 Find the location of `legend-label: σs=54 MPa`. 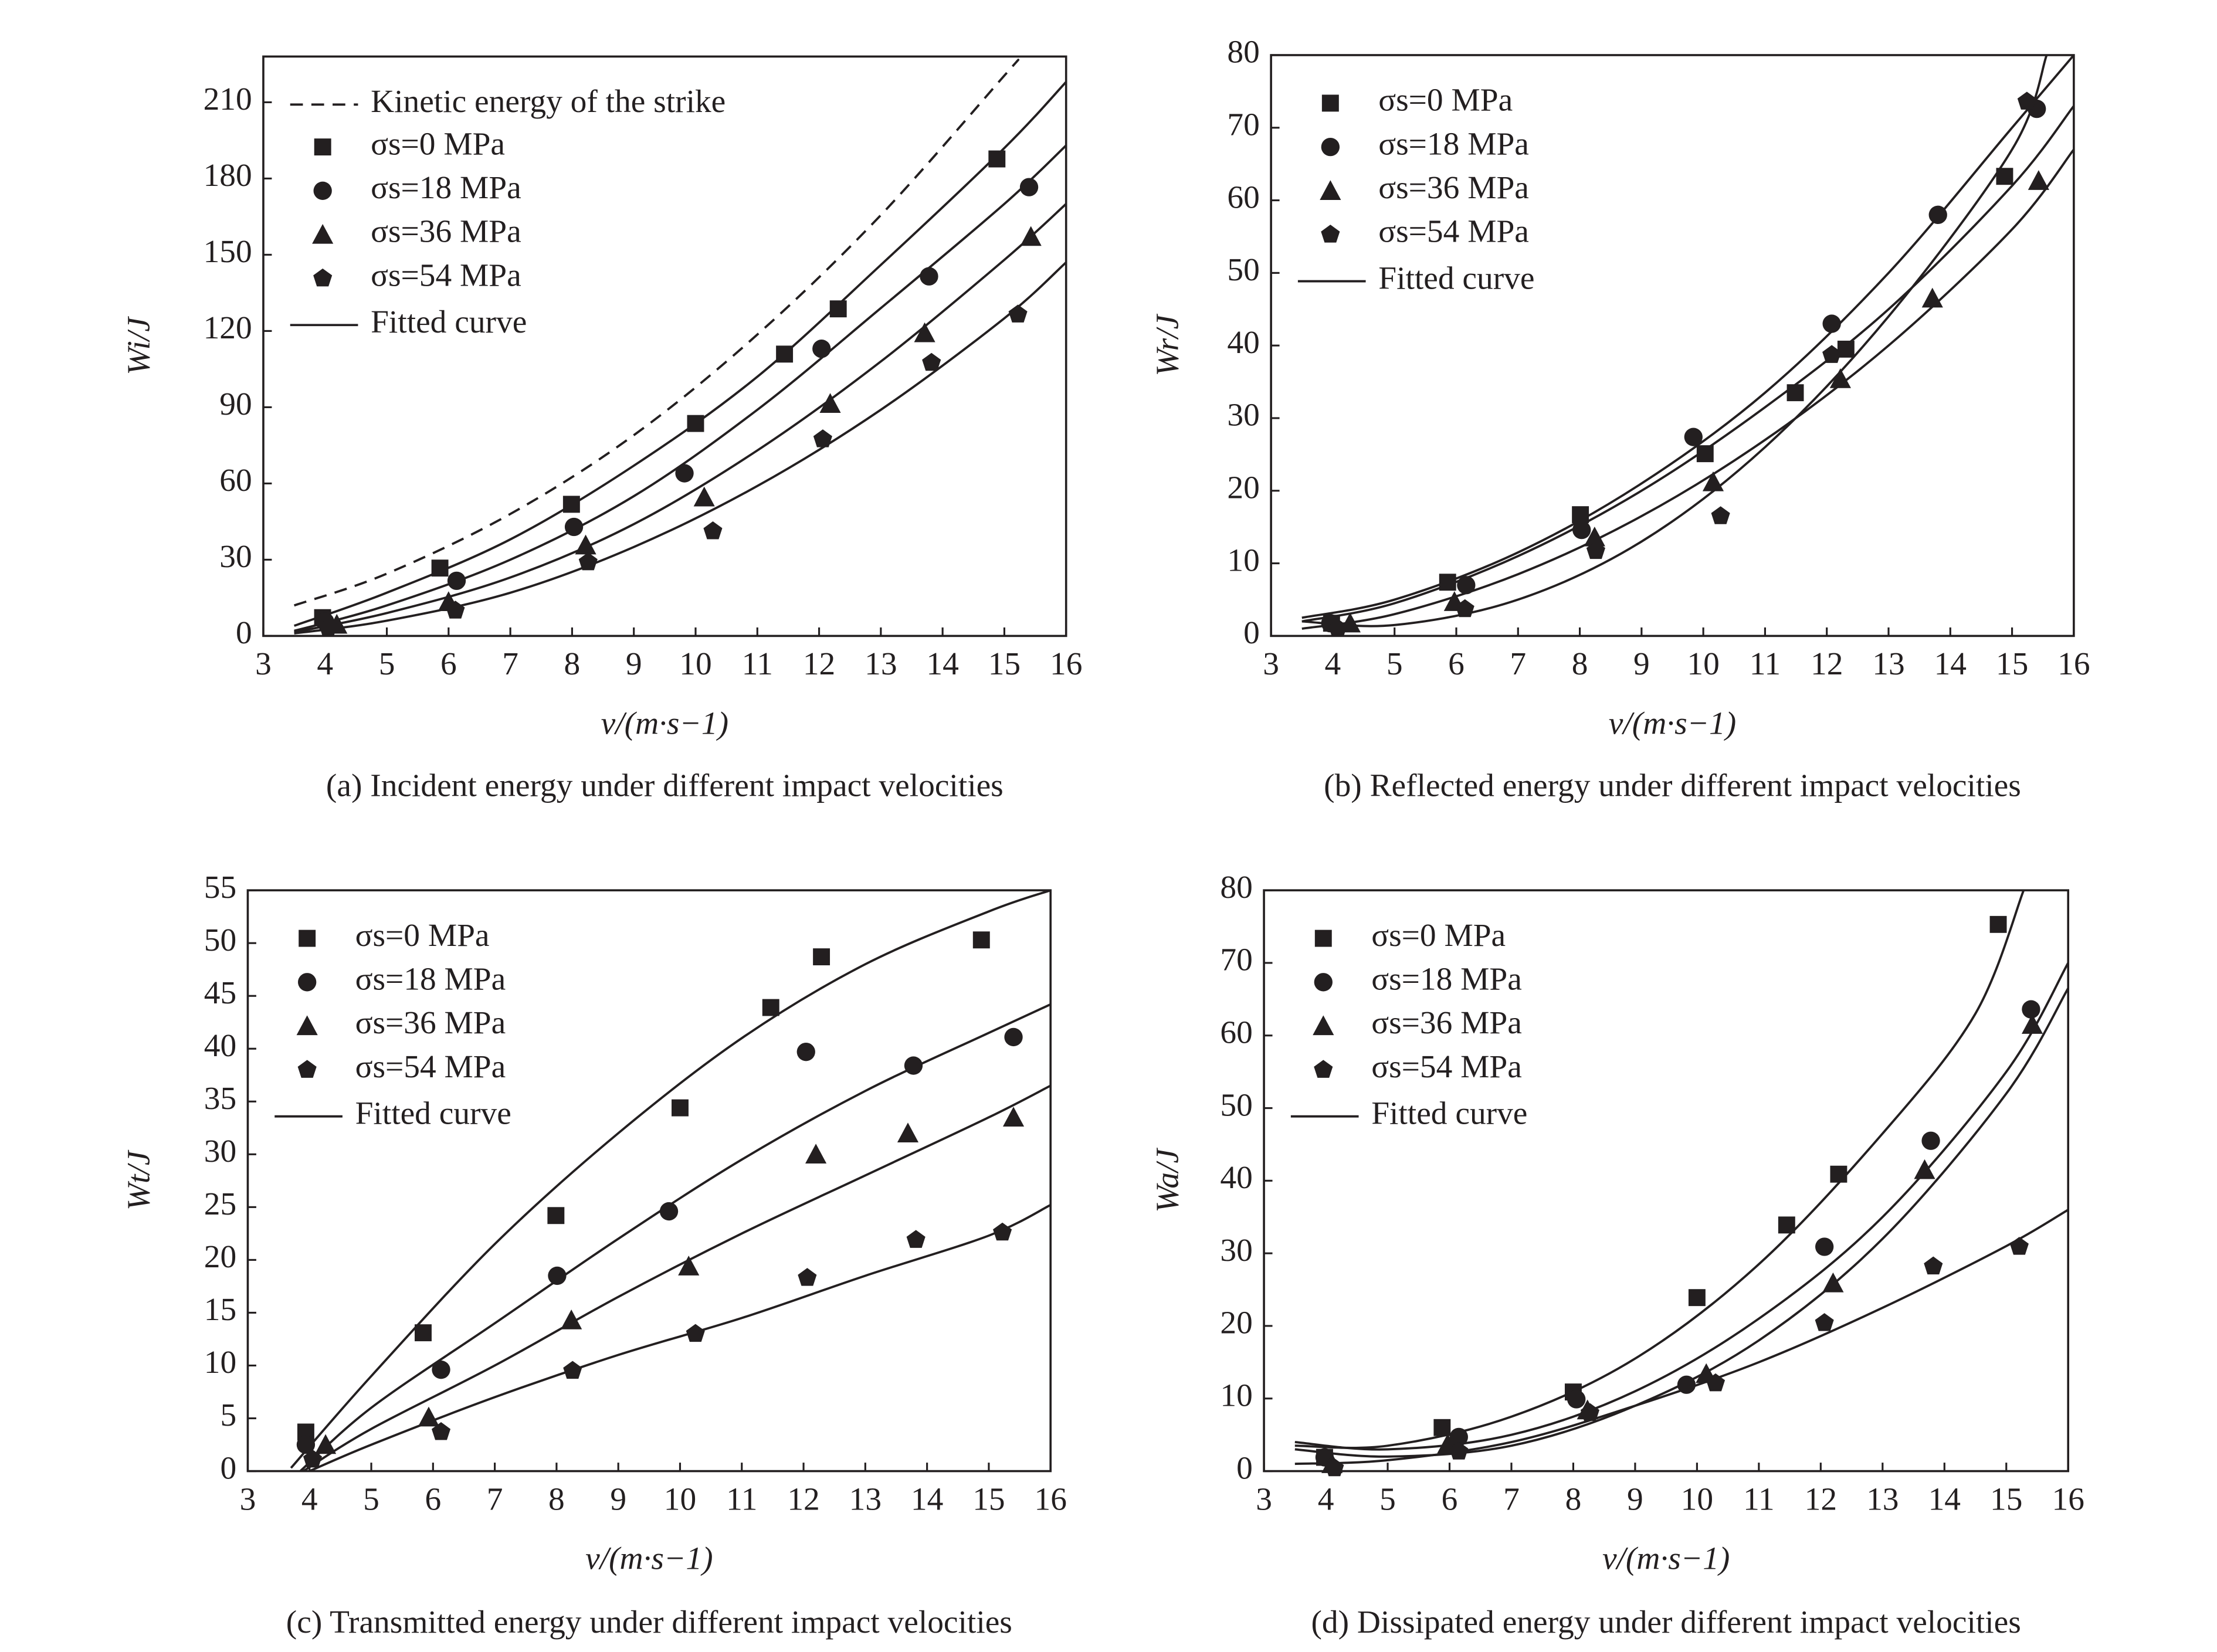

legend-label: σs=54 MPa is located at coordinates (430, 1066).